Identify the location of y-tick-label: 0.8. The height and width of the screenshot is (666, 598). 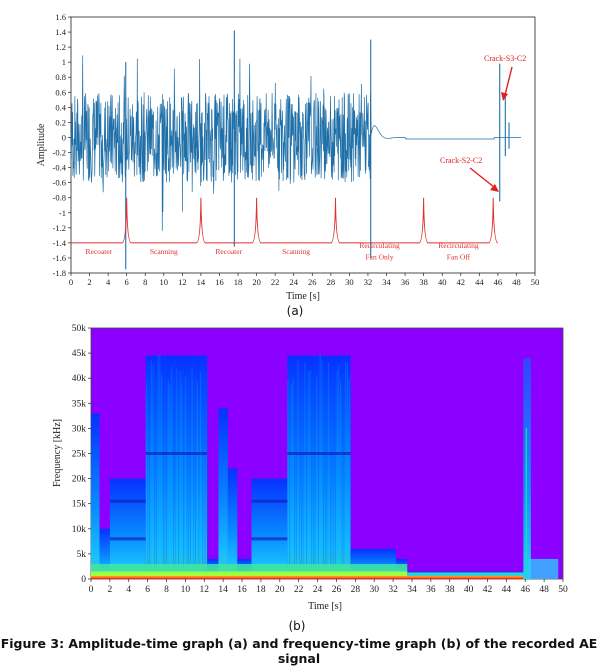
(60, 77).